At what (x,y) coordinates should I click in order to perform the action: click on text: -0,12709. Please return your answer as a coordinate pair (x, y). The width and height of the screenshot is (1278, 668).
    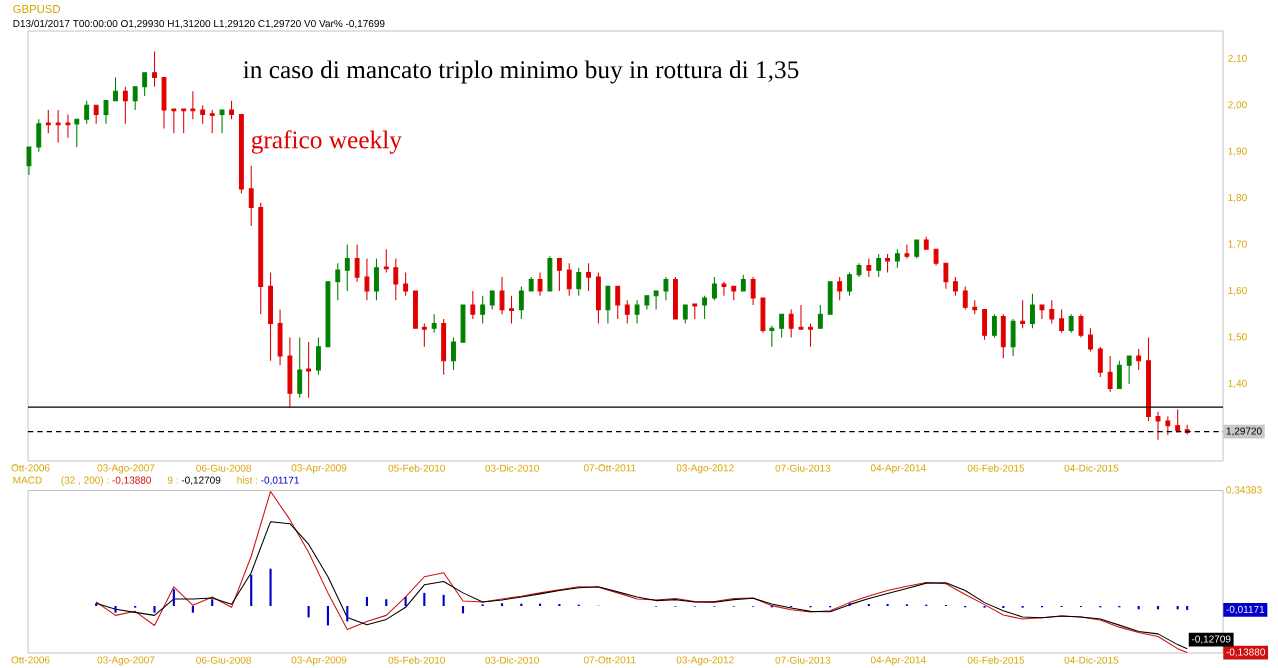
    Looking at the image, I should click on (201, 480).